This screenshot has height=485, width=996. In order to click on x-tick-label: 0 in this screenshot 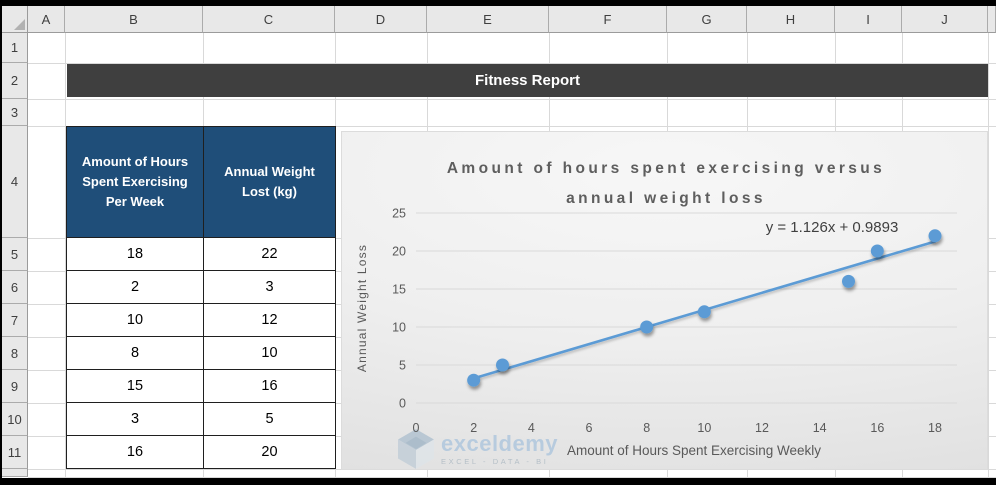, I will do `click(416, 428)`.